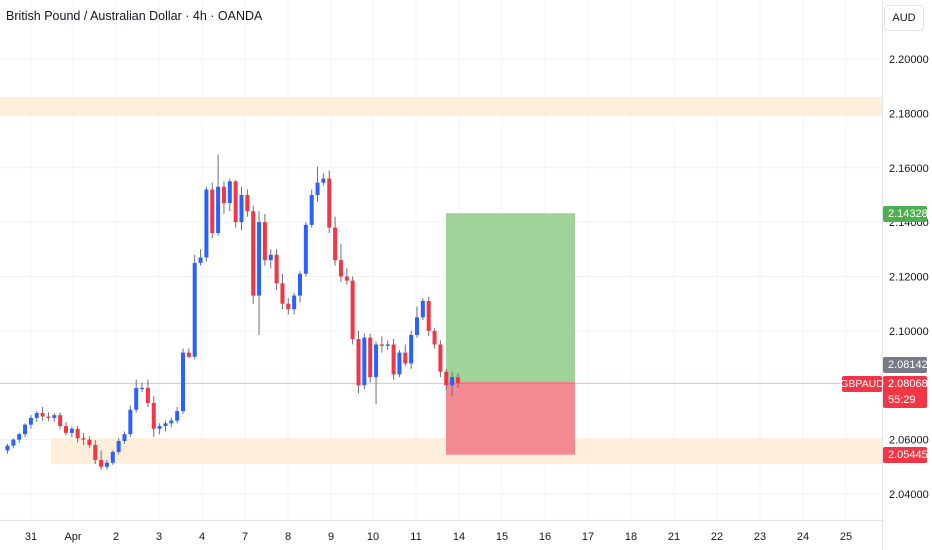  I want to click on time-tick-label: 31, so click(31, 537).